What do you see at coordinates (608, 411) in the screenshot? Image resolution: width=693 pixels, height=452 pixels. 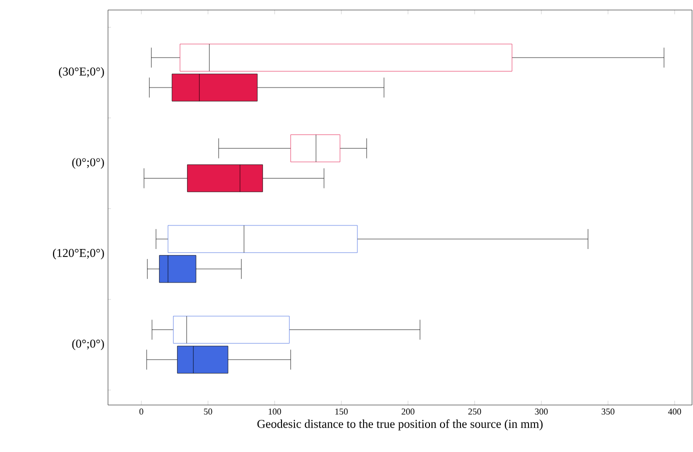 I see `x-tick-label: 350` at bounding box center [608, 411].